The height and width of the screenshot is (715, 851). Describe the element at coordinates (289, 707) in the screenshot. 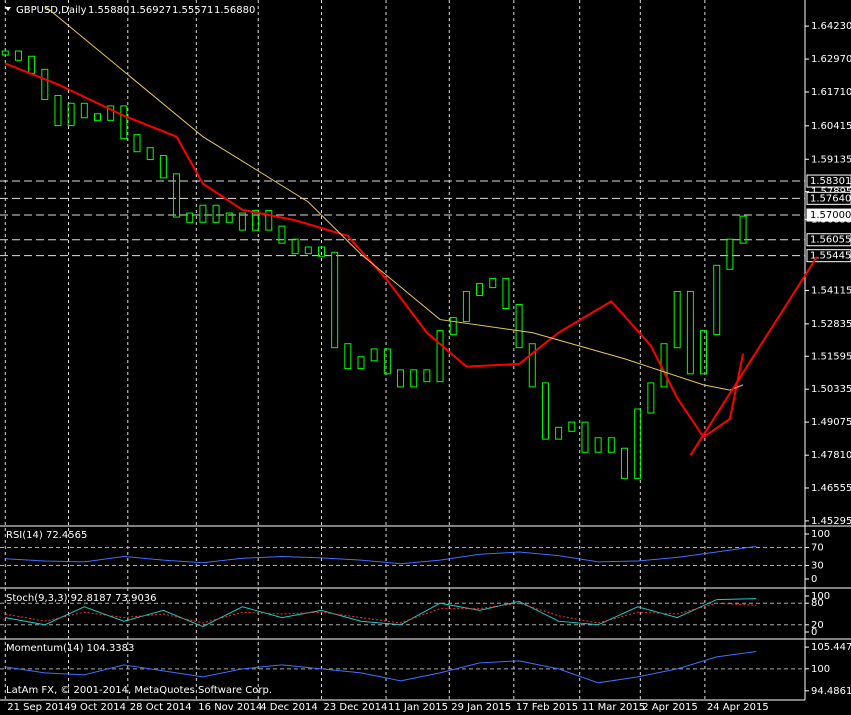

I see `x-tick-label: 4 Dec 2014` at that location.